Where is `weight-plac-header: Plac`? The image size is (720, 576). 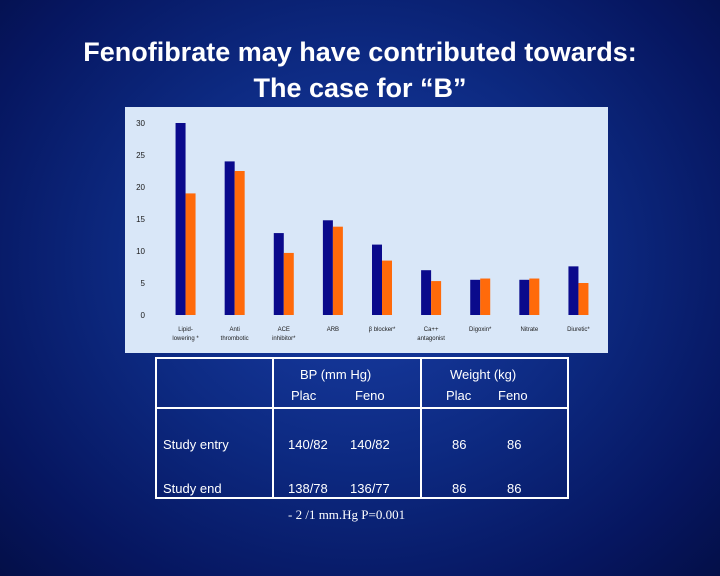 weight-plac-header: Plac is located at coordinates (459, 395).